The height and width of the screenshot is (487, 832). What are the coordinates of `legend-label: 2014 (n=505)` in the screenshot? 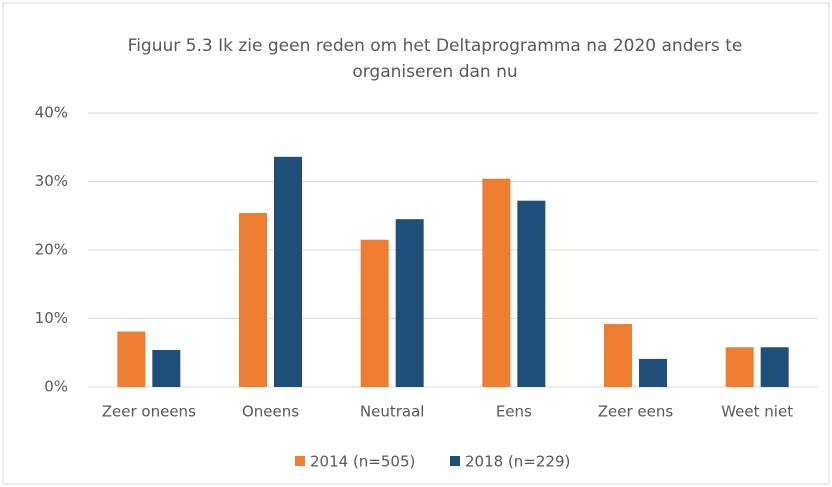 It's located at (362, 462).